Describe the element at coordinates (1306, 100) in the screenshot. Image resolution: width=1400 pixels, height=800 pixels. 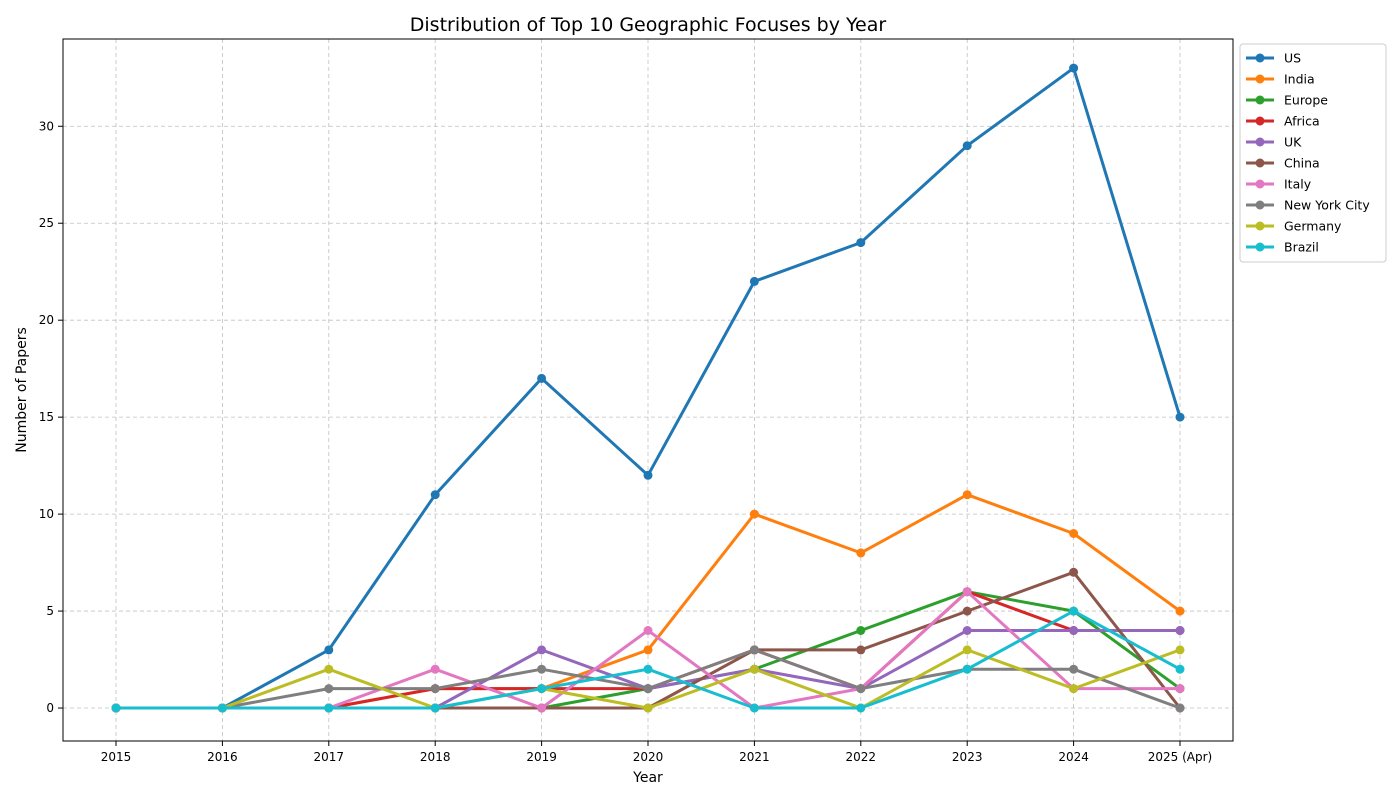
I see `legend-label: Europe` at that location.